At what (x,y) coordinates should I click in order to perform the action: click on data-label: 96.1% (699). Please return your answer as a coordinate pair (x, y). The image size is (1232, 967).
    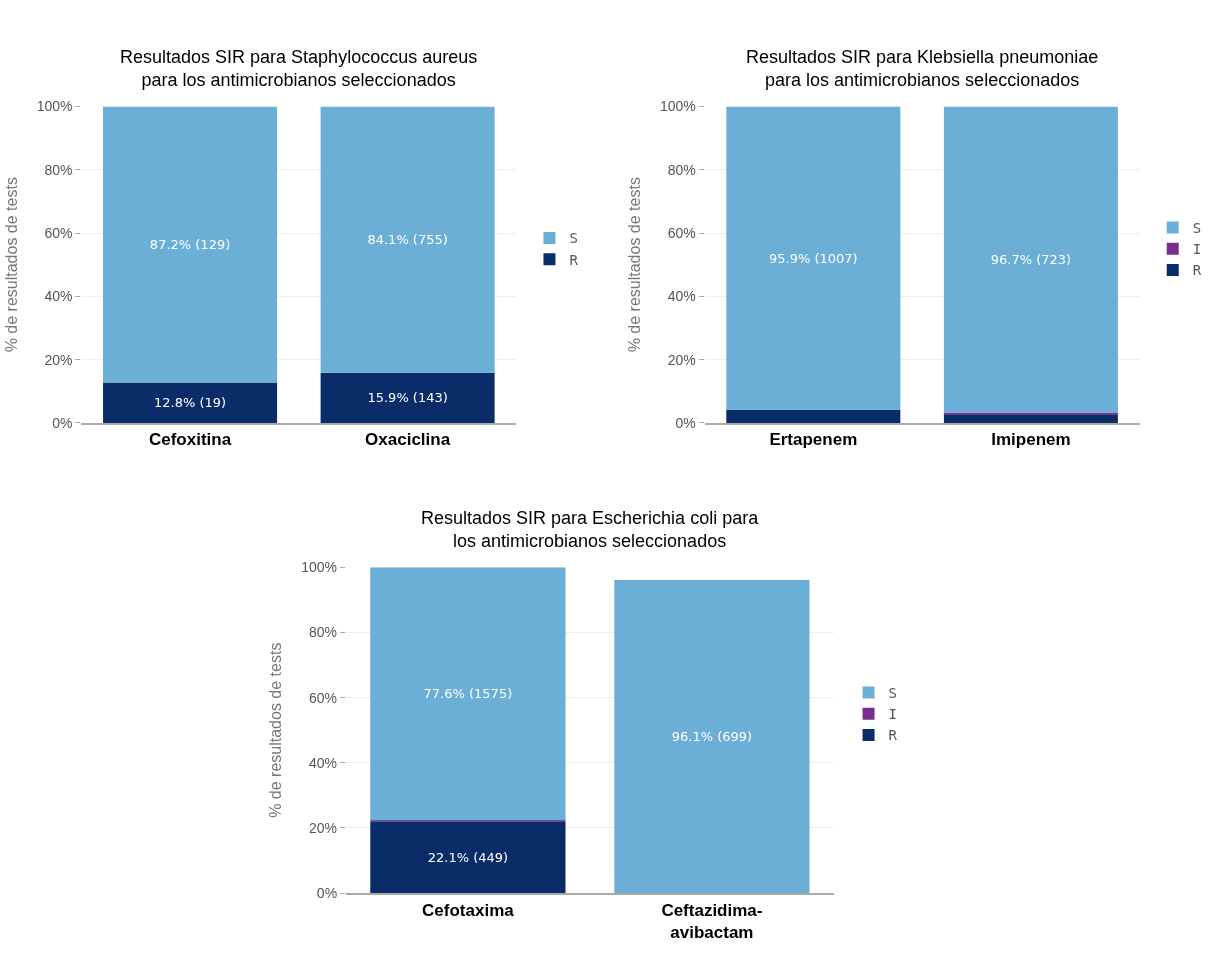
    Looking at the image, I should click on (712, 737).